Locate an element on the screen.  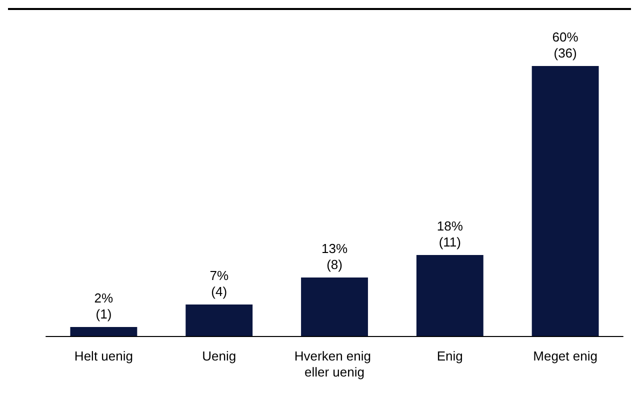
x-tick-label: Uenig is located at coordinates (219, 356).